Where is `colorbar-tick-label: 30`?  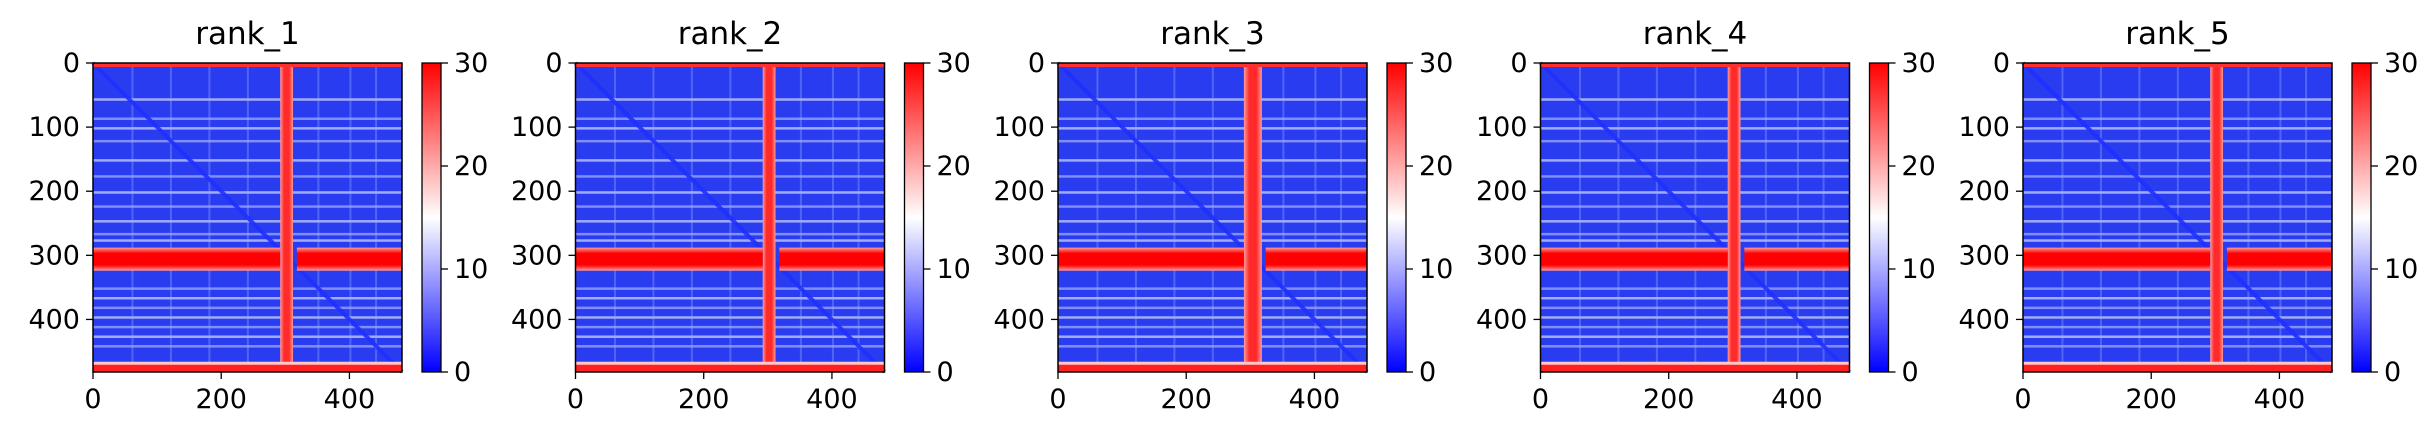
colorbar-tick-label: 30 is located at coordinates (471, 63).